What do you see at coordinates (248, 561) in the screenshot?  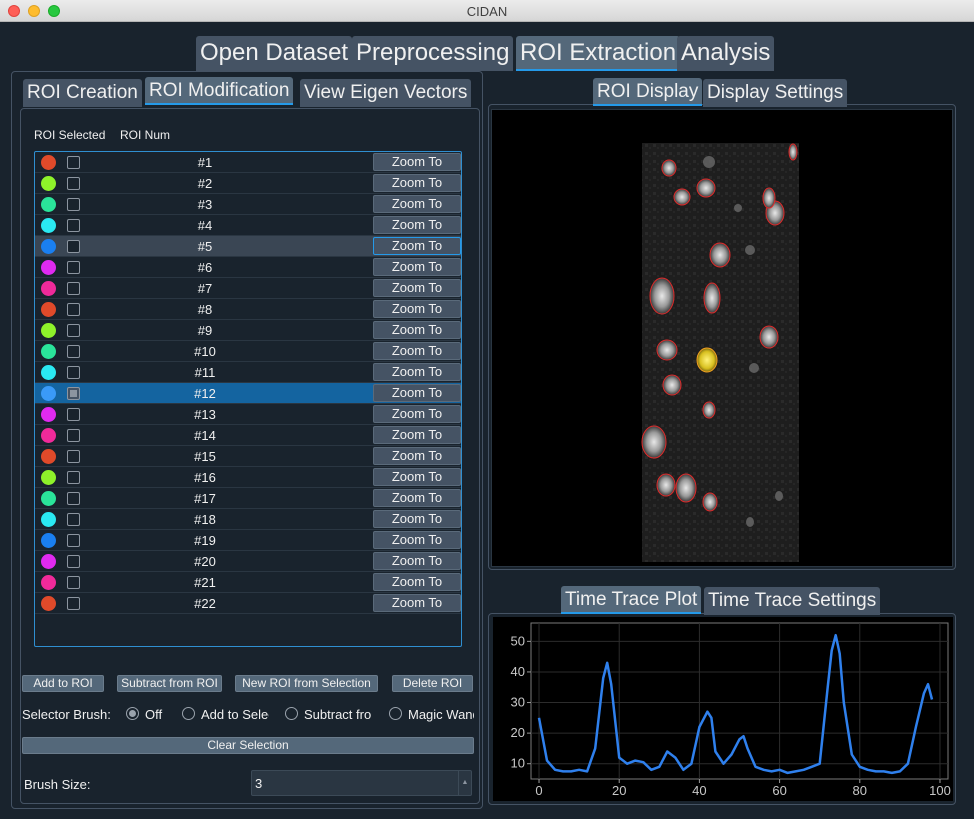 I see `roi-list-row: #20 Zoom To` at bounding box center [248, 561].